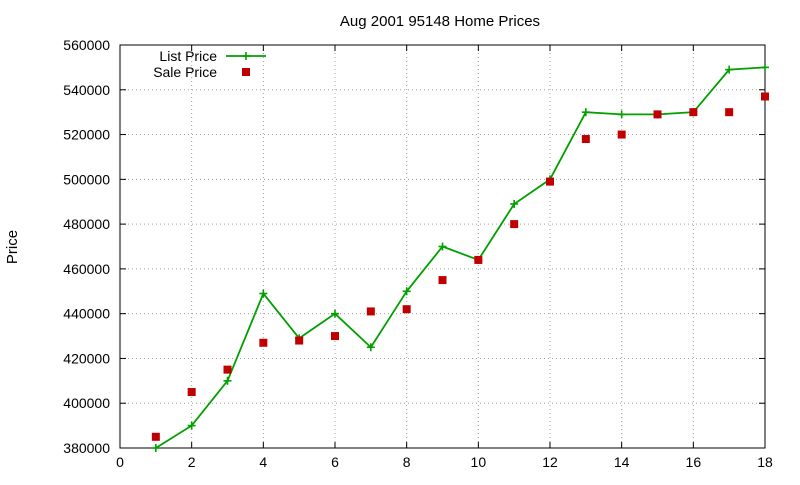 The image size is (800, 485). What do you see at coordinates (86, 179) in the screenshot?
I see `y-tick-label: 500000` at bounding box center [86, 179].